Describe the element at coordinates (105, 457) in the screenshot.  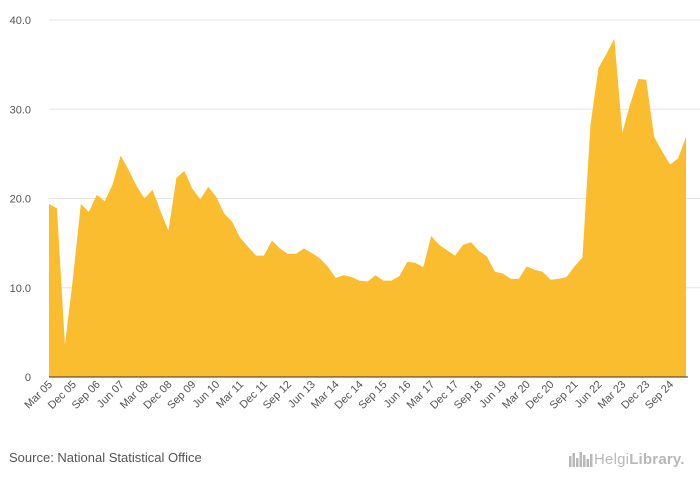
I see `source-note: Source: National Statistical Office` at that location.